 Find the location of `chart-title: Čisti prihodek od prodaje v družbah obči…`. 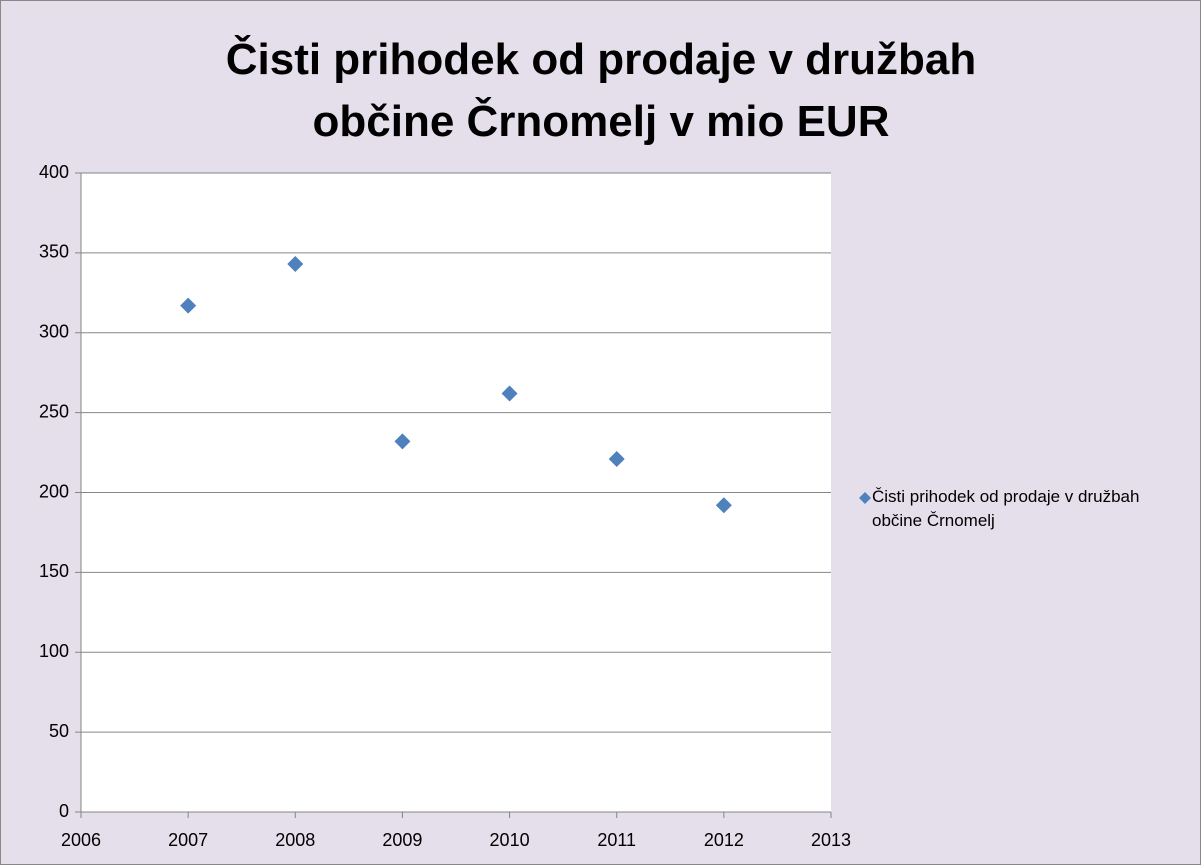

chart-title: Čisti prihodek od prodaje v družbah obči… is located at coordinates (601, 90).